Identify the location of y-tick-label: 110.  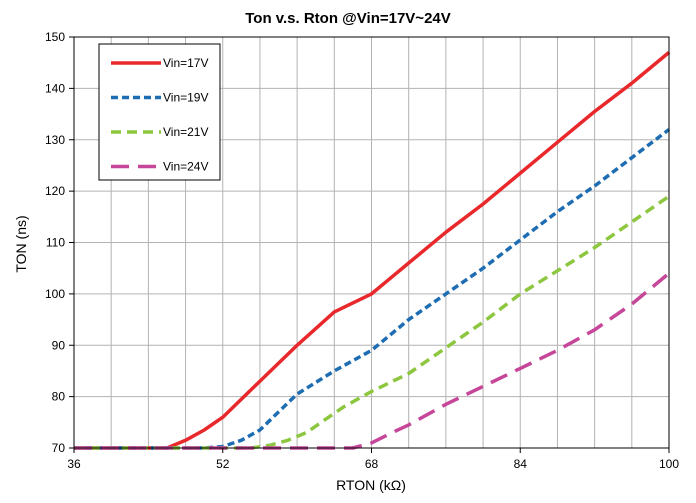
(55, 243).